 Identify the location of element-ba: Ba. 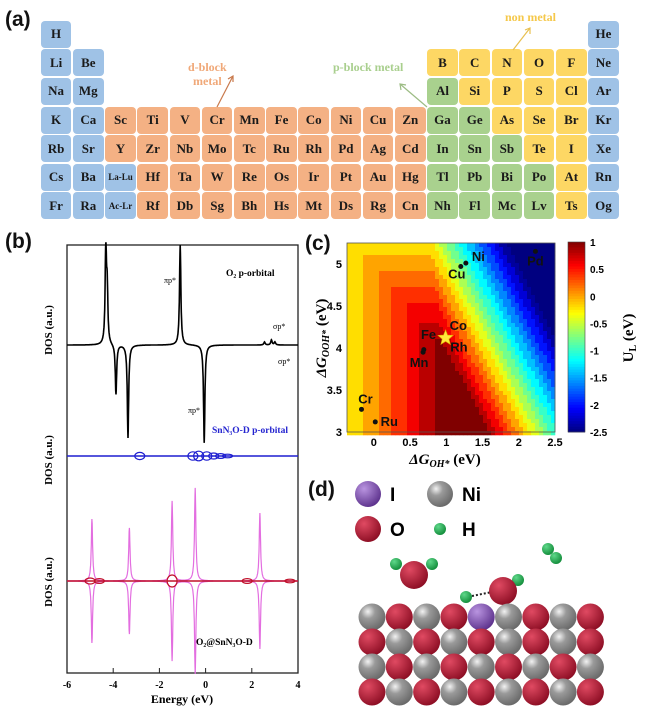
(88, 177).